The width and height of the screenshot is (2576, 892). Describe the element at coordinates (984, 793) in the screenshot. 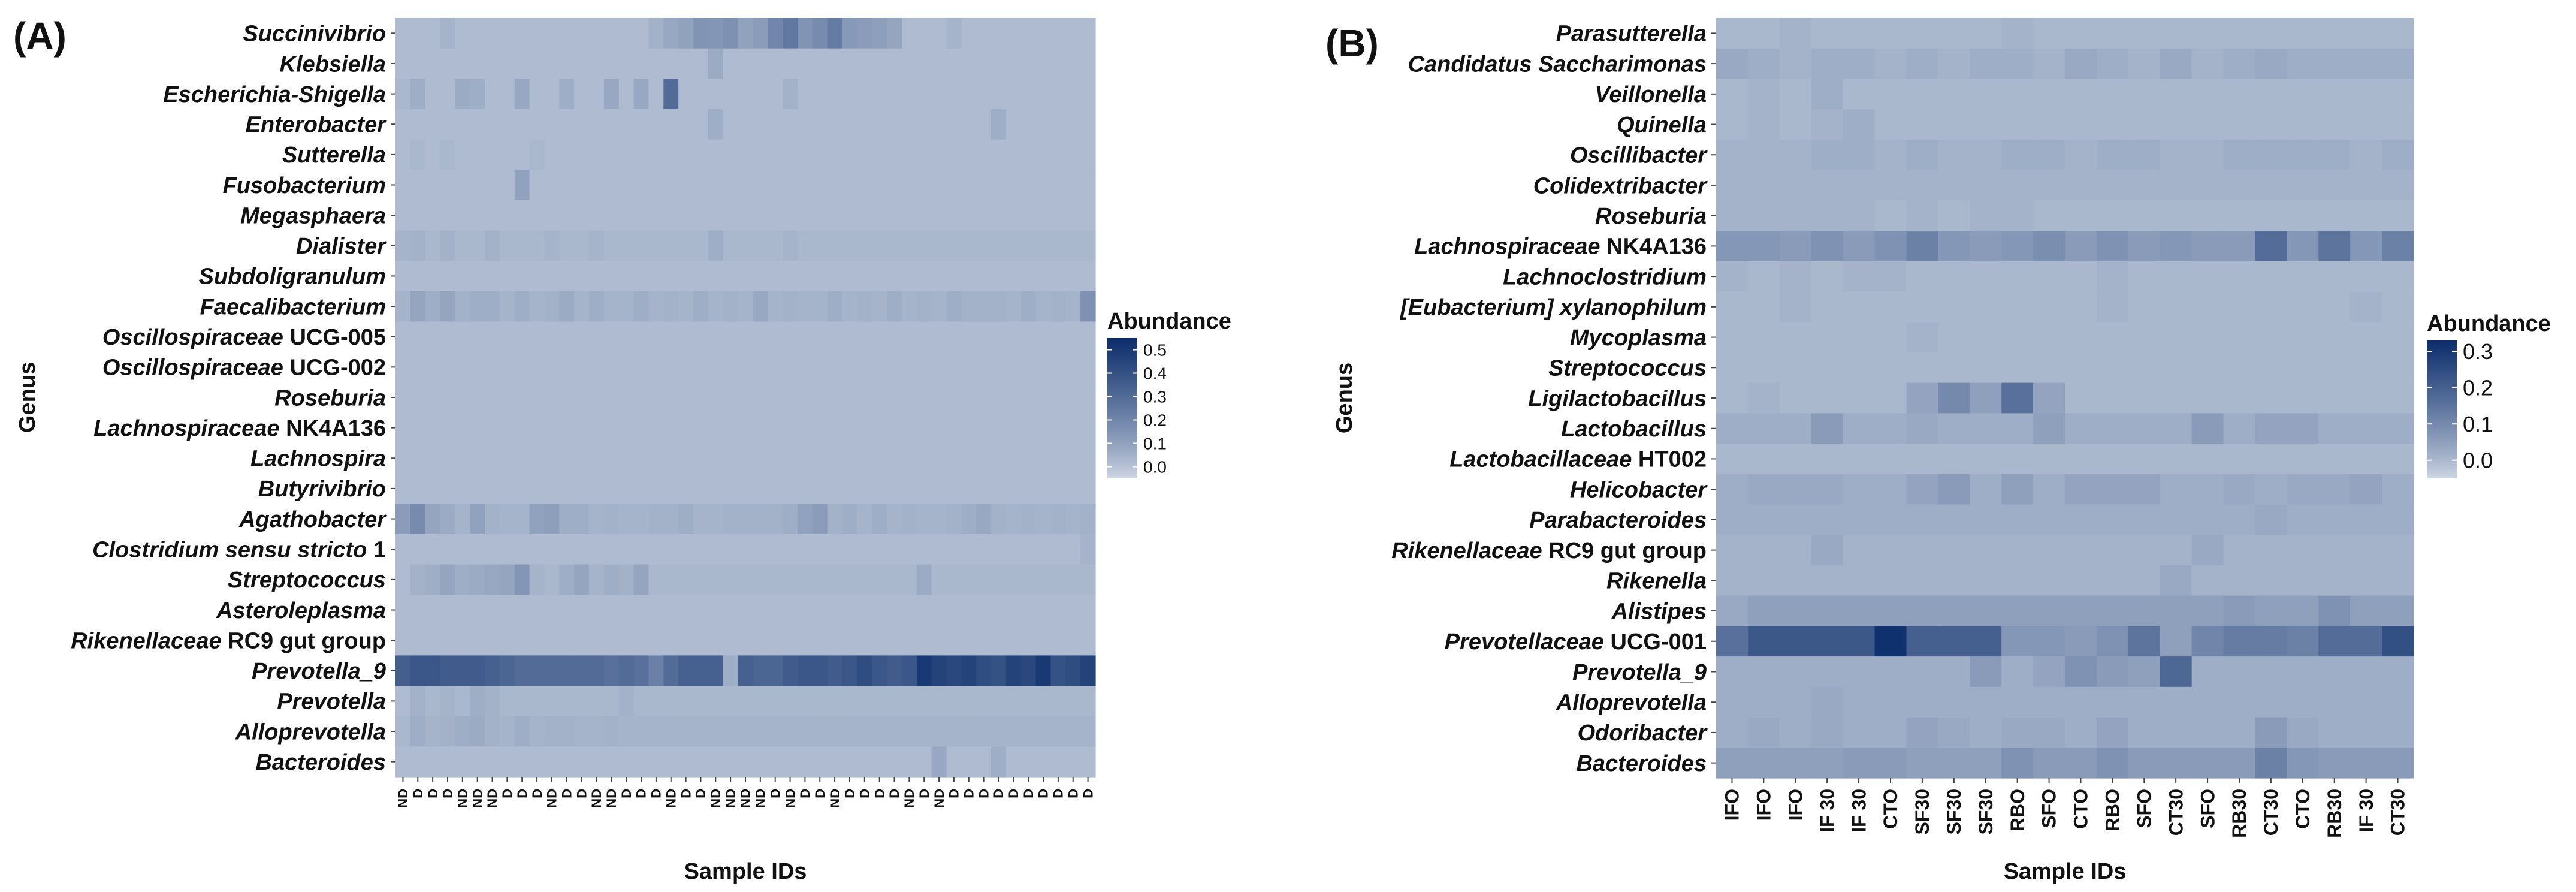

I see `panel-a-col-label-39: D` at that location.